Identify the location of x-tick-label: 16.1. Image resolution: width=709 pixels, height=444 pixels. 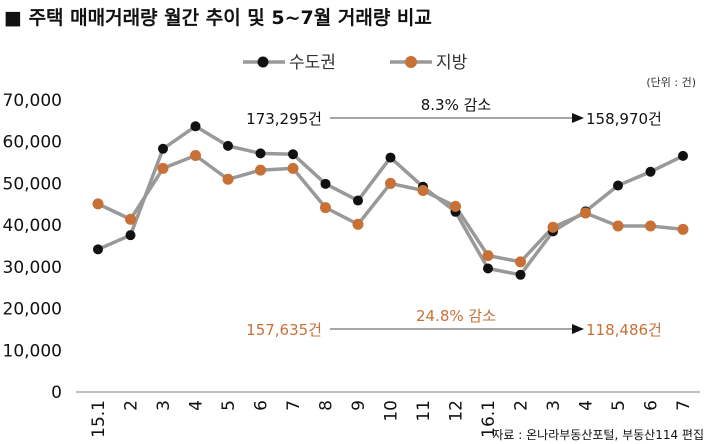
(489, 419).